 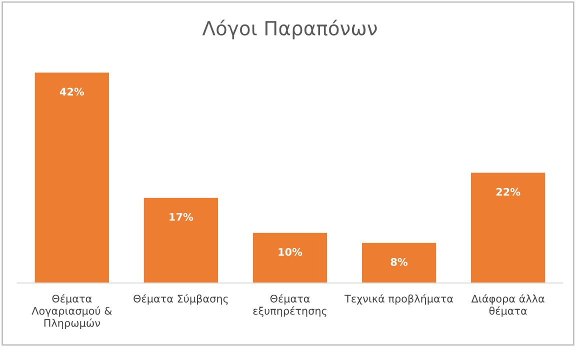 What do you see at coordinates (181, 299) in the screenshot?
I see `x-tick-label: Θέματα Σύμβασης` at bounding box center [181, 299].